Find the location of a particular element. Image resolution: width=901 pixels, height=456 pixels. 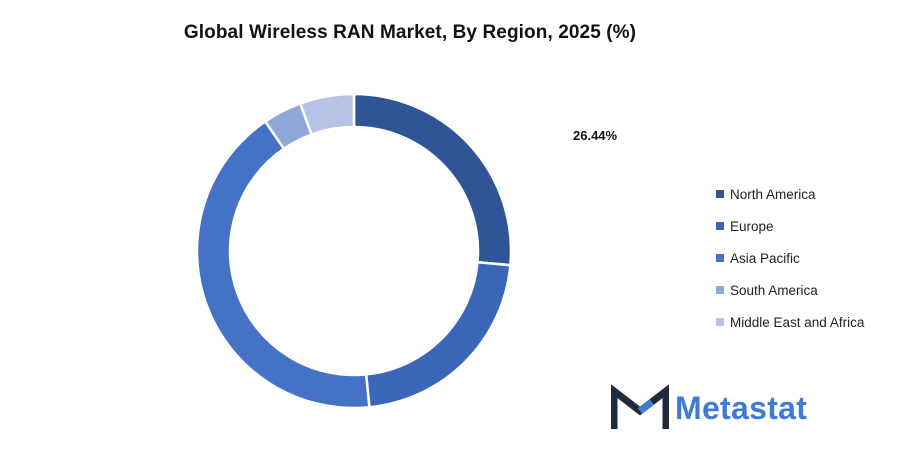

legend-label: Asia Pacific is located at coordinates (765, 258).